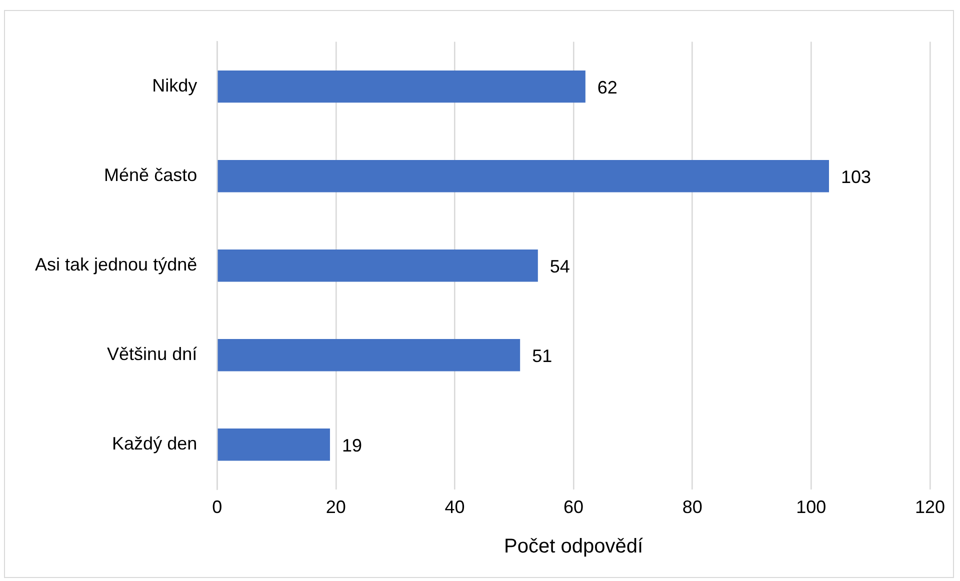 The image size is (960, 581). What do you see at coordinates (352, 446) in the screenshot?
I see `data-label: 19` at bounding box center [352, 446].